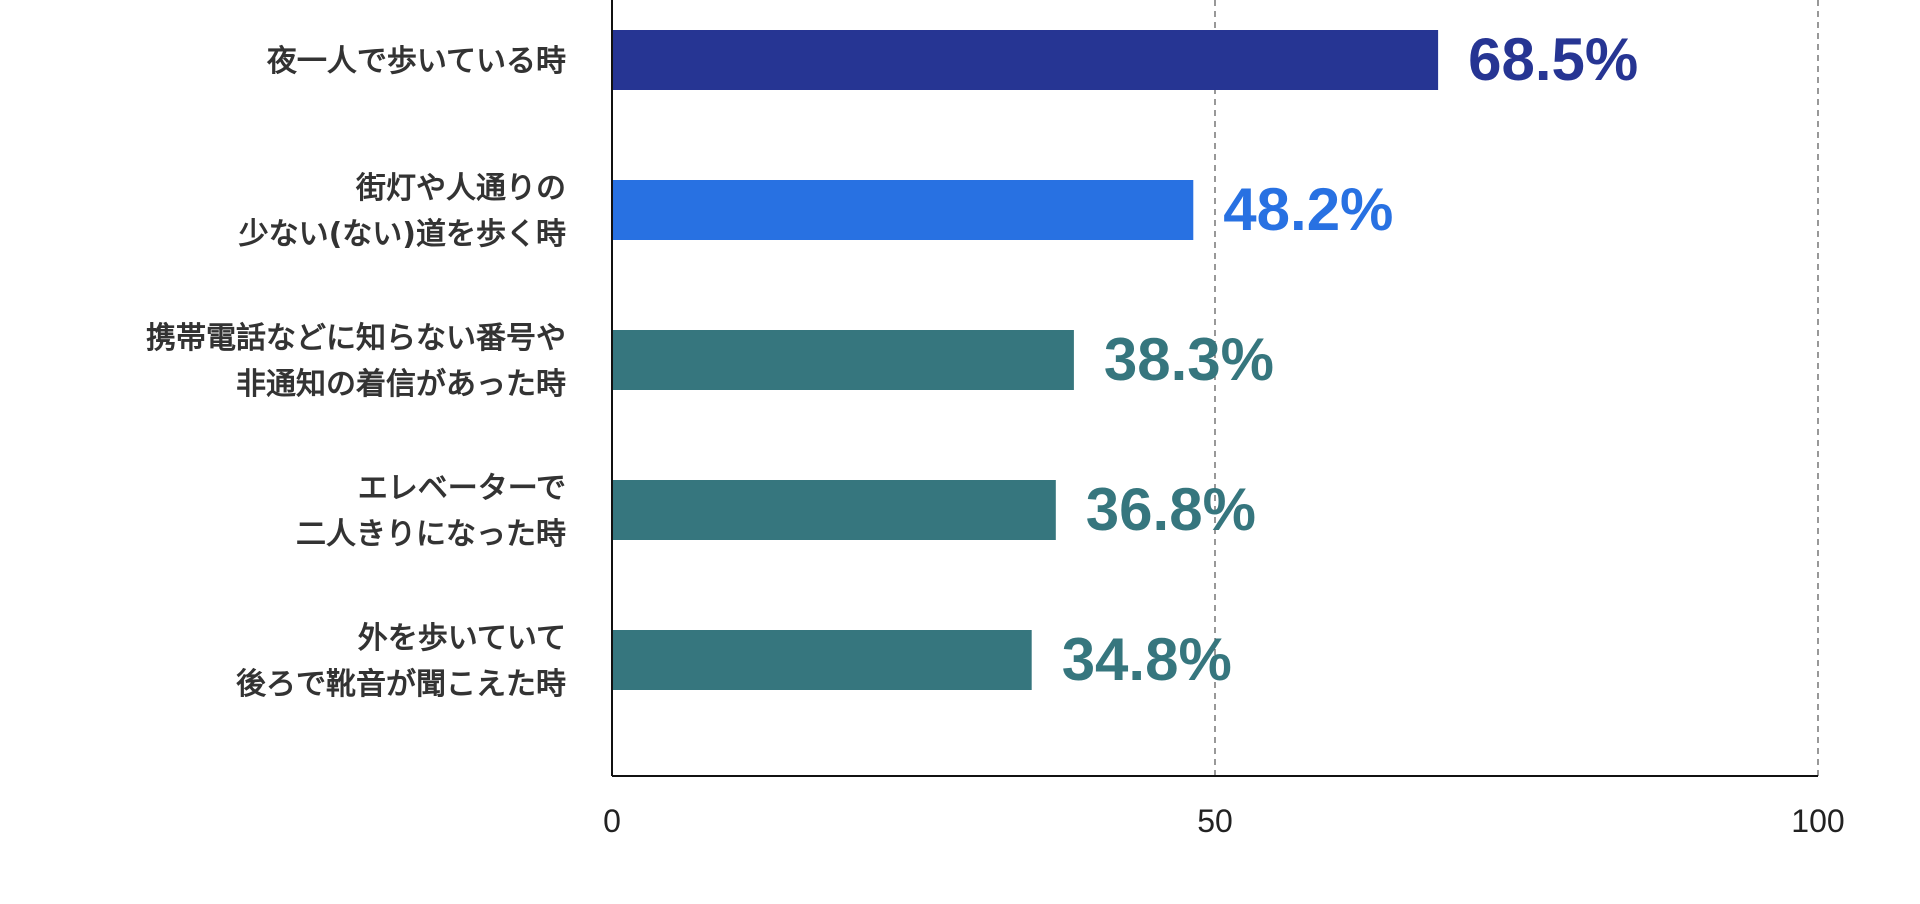 The height and width of the screenshot is (904, 1920). I want to click on data-label-4: 36.8%, so click(1171, 509).